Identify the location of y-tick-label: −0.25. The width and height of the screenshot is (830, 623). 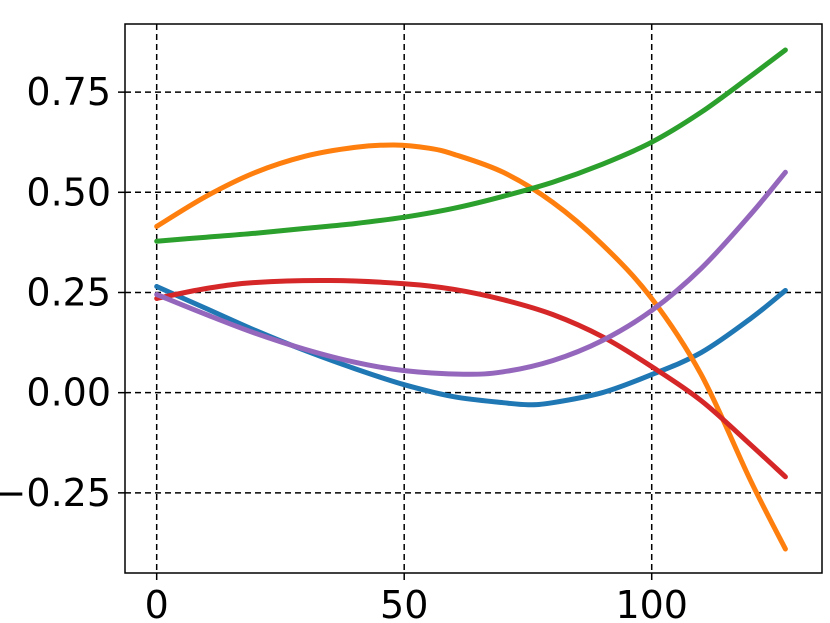
(55, 493).